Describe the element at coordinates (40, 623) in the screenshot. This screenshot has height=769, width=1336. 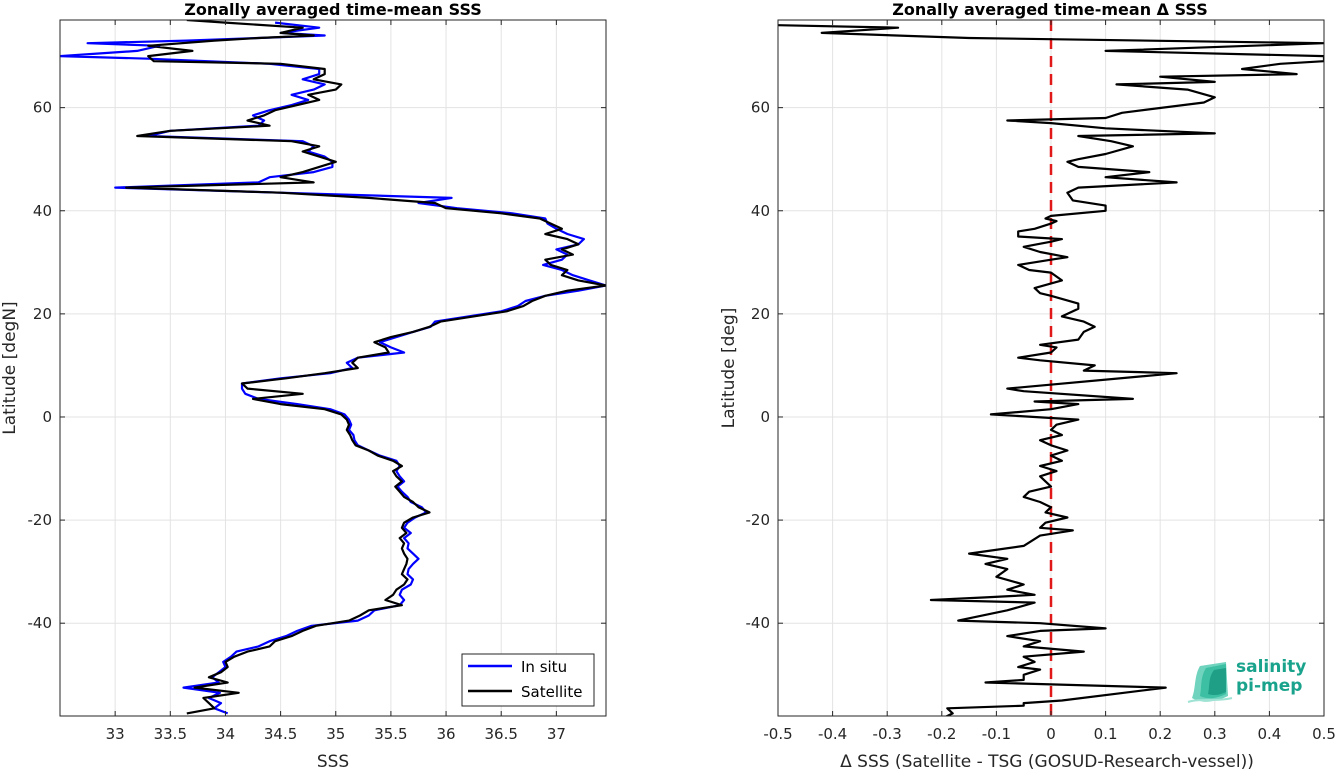
I see `sss-ytick-label: -40` at that location.